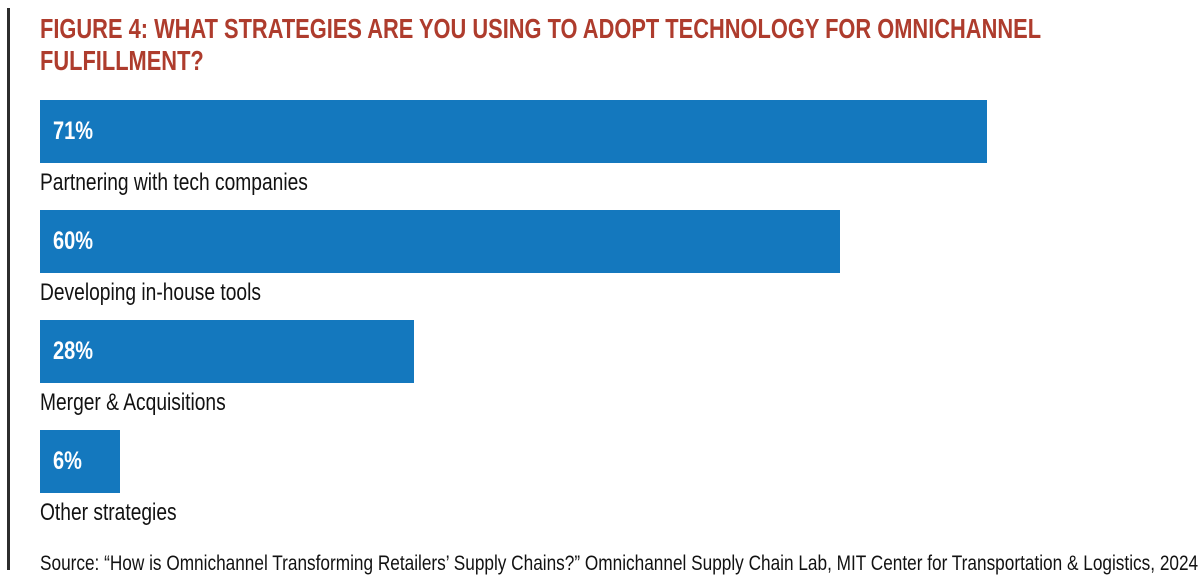 The image size is (1200, 585). What do you see at coordinates (440, 241) in the screenshot?
I see `bar: 60%` at bounding box center [440, 241].